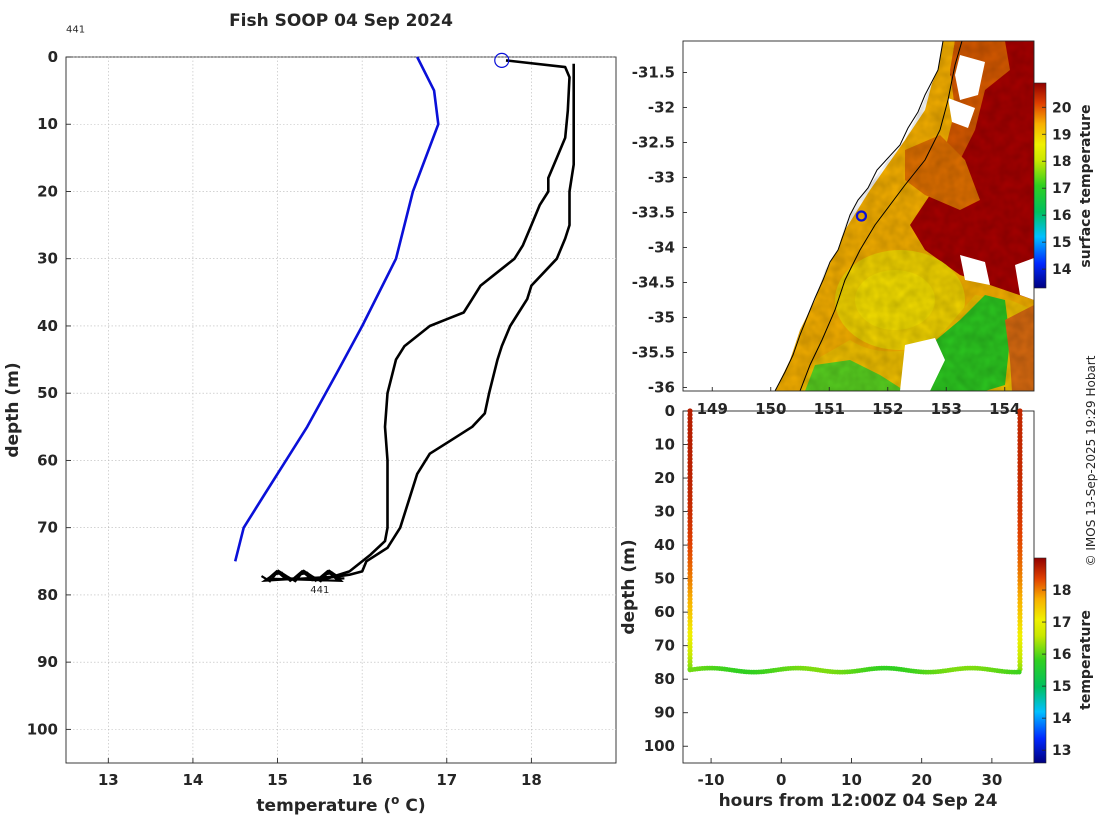 The width and height of the screenshot is (1100, 820). Describe the element at coordinates (1040, 185) in the screenshot. I see `sst-colorbar` at that location.